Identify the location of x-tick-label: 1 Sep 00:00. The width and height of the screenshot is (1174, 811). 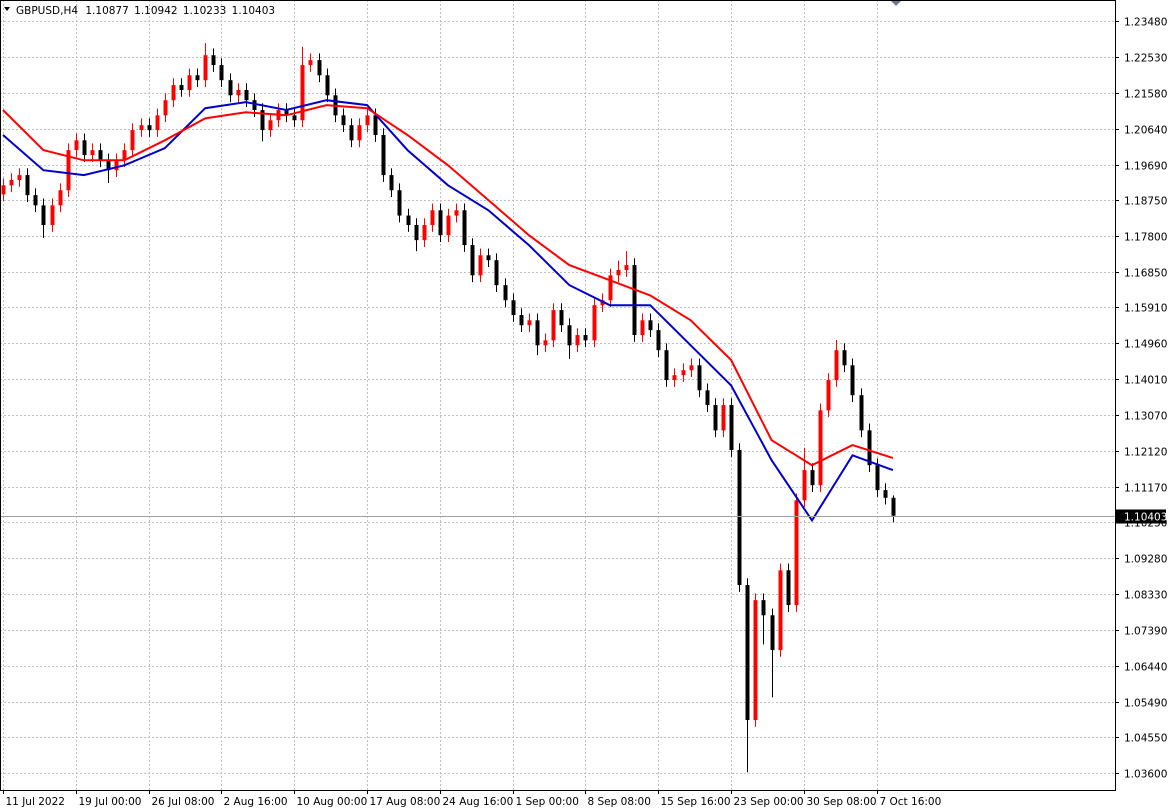
(547, 802).